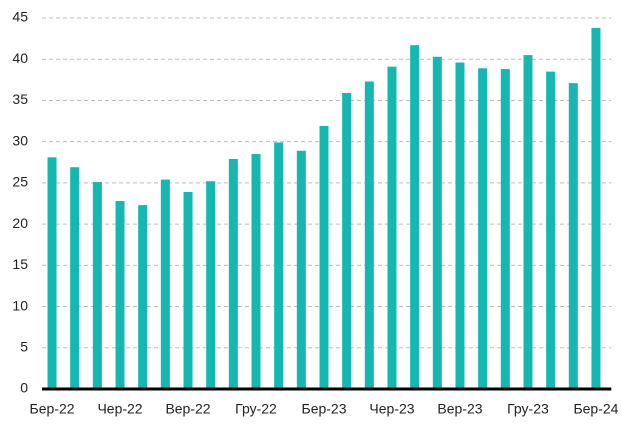 This screenshot has width=622, height=425. What do you see at coordinates (20, 305) in the screenshot?
I see `y-tick-label: 10` at bounding box center [20, 305].